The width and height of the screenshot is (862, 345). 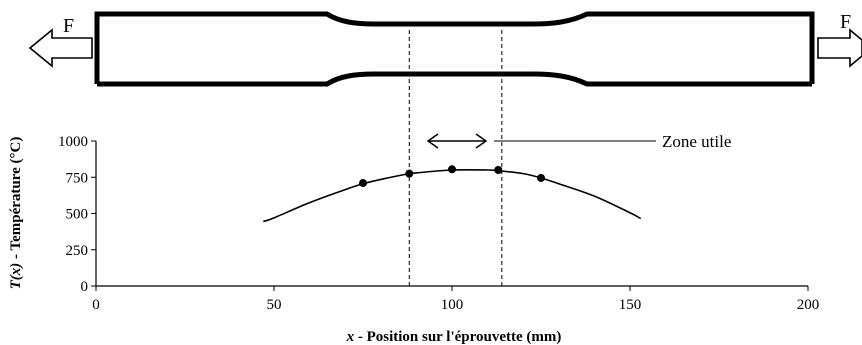 What do you see at coordinates (455, 158) in the screenshot?
I see `useful-zone-lines` at bounding box center [455, 158].